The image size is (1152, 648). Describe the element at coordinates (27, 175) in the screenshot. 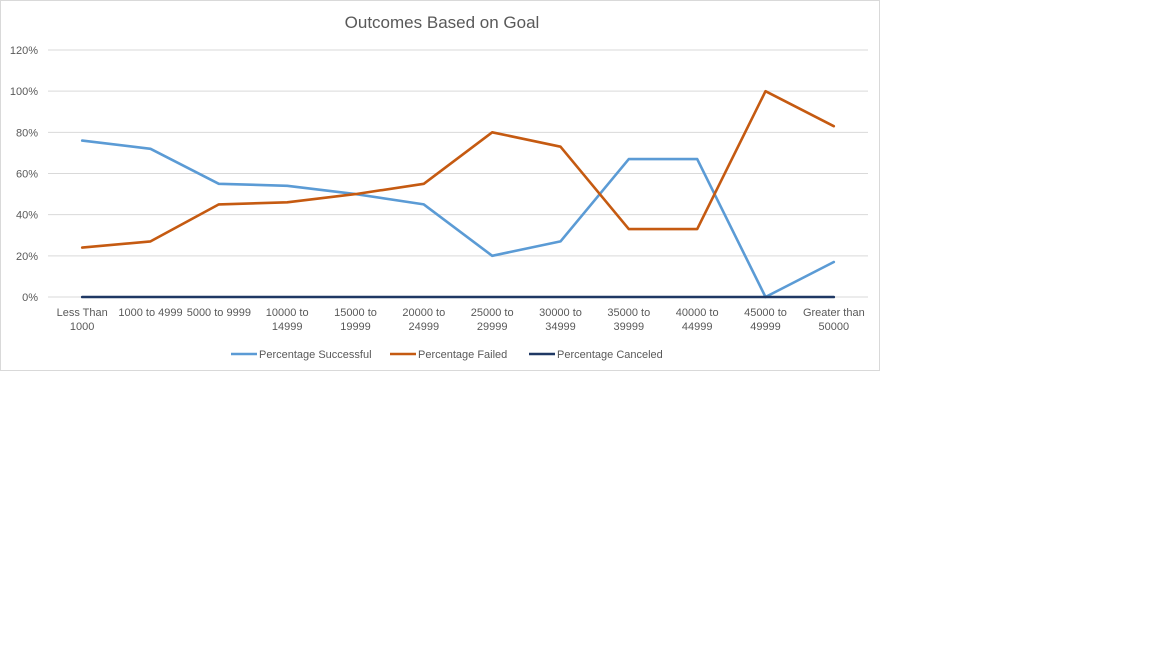

I see `y-tick-label: 60%` at that location.